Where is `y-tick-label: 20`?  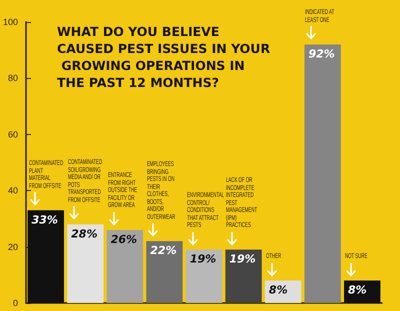
y-tick-label: 20 is located at coordinates (13, 247).